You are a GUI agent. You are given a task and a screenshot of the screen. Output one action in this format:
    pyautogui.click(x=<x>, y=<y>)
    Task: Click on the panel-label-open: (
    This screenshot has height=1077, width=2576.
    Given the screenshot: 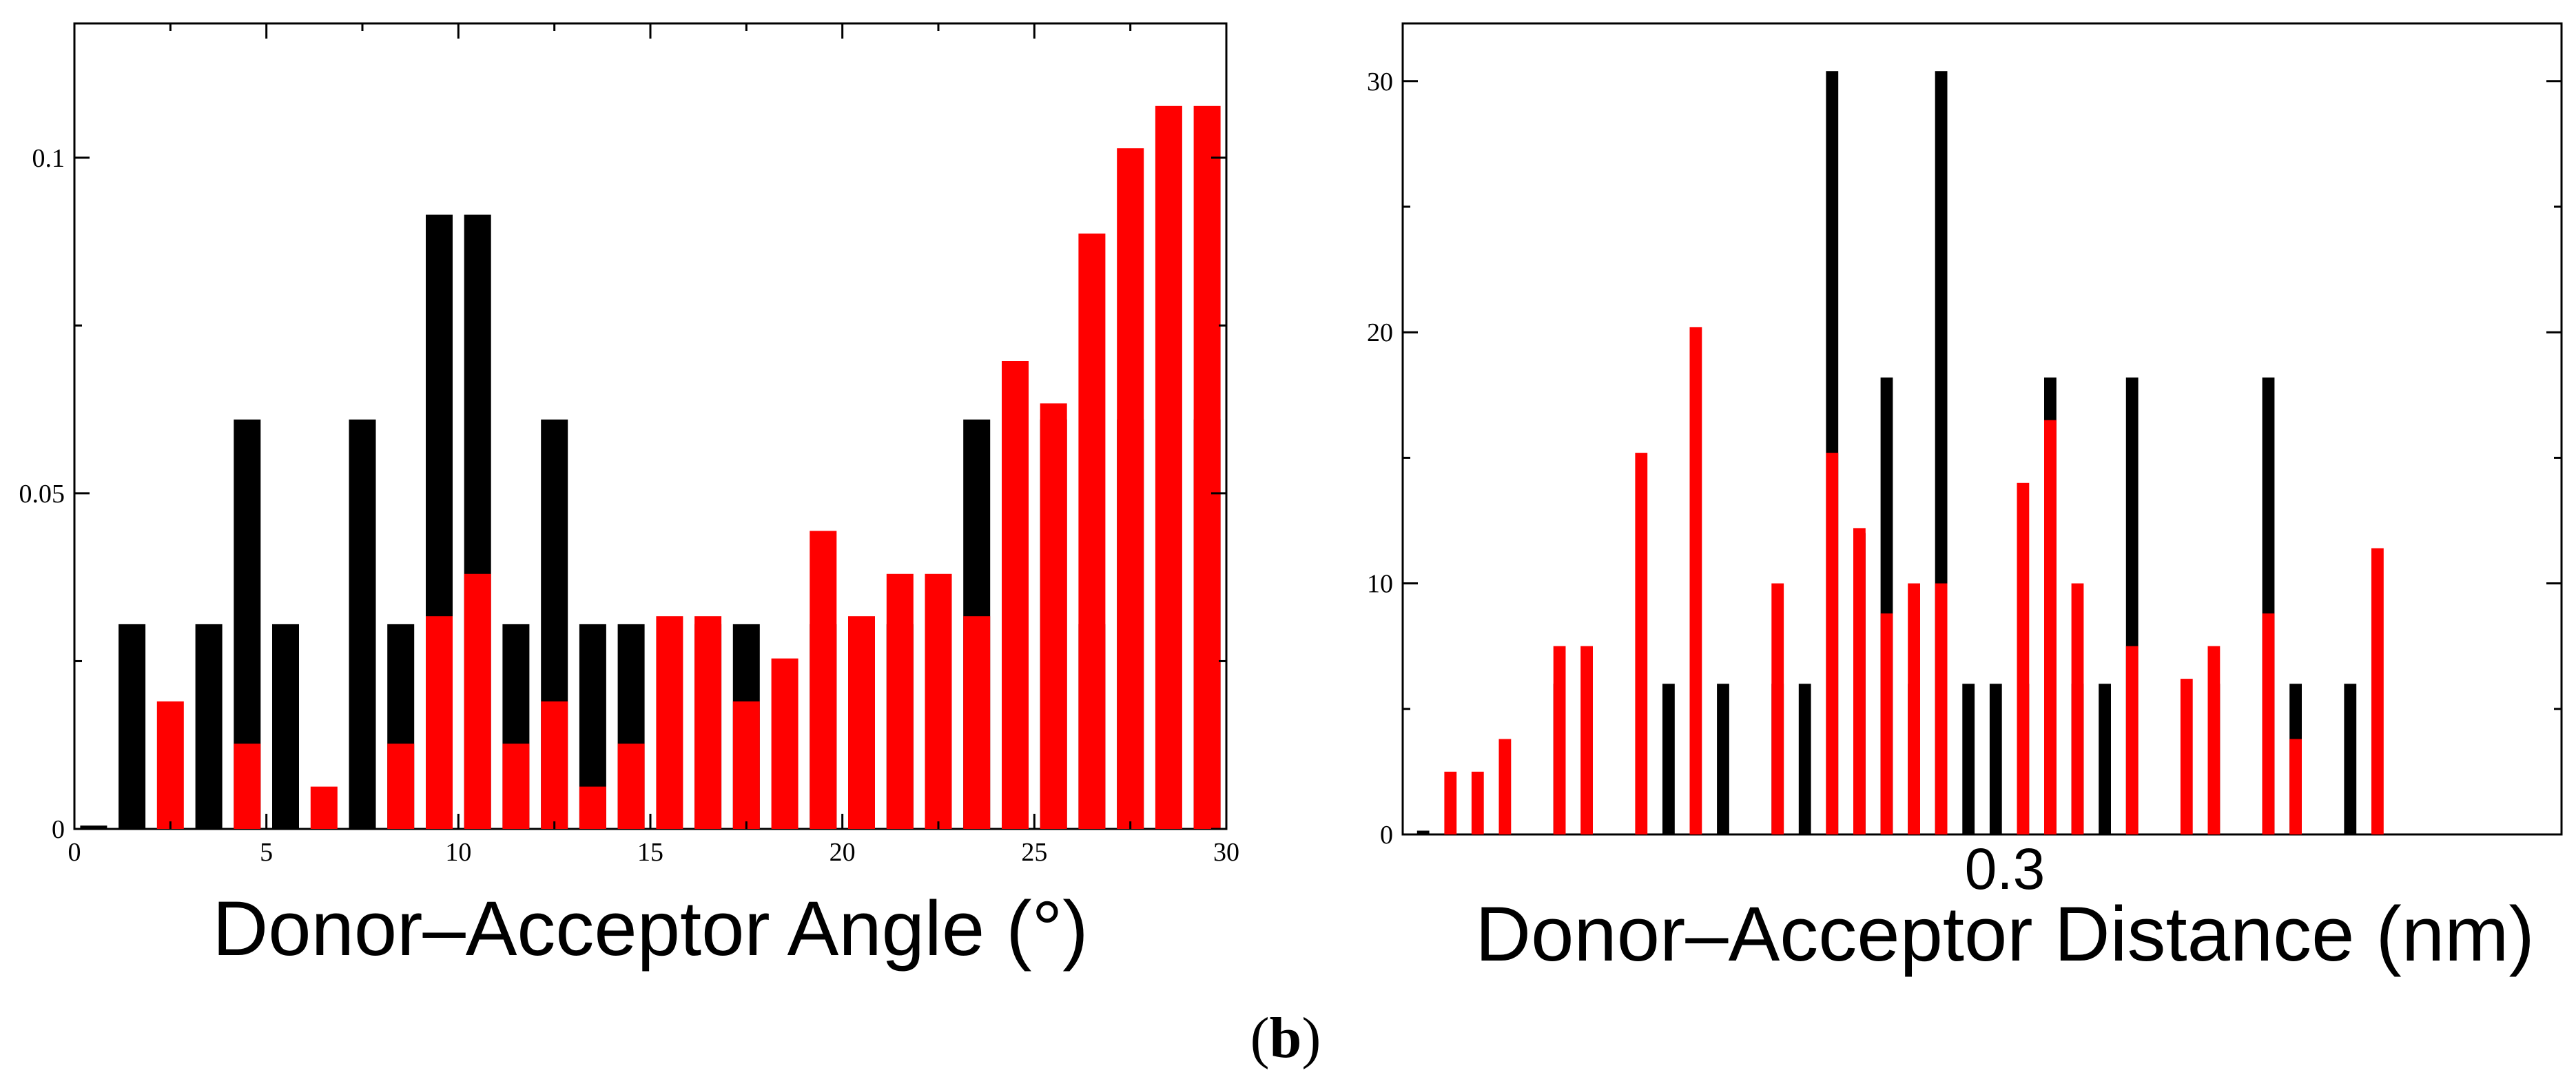 What is the action you would take?
    pyautogui.click(x=1260, y=1038)
    